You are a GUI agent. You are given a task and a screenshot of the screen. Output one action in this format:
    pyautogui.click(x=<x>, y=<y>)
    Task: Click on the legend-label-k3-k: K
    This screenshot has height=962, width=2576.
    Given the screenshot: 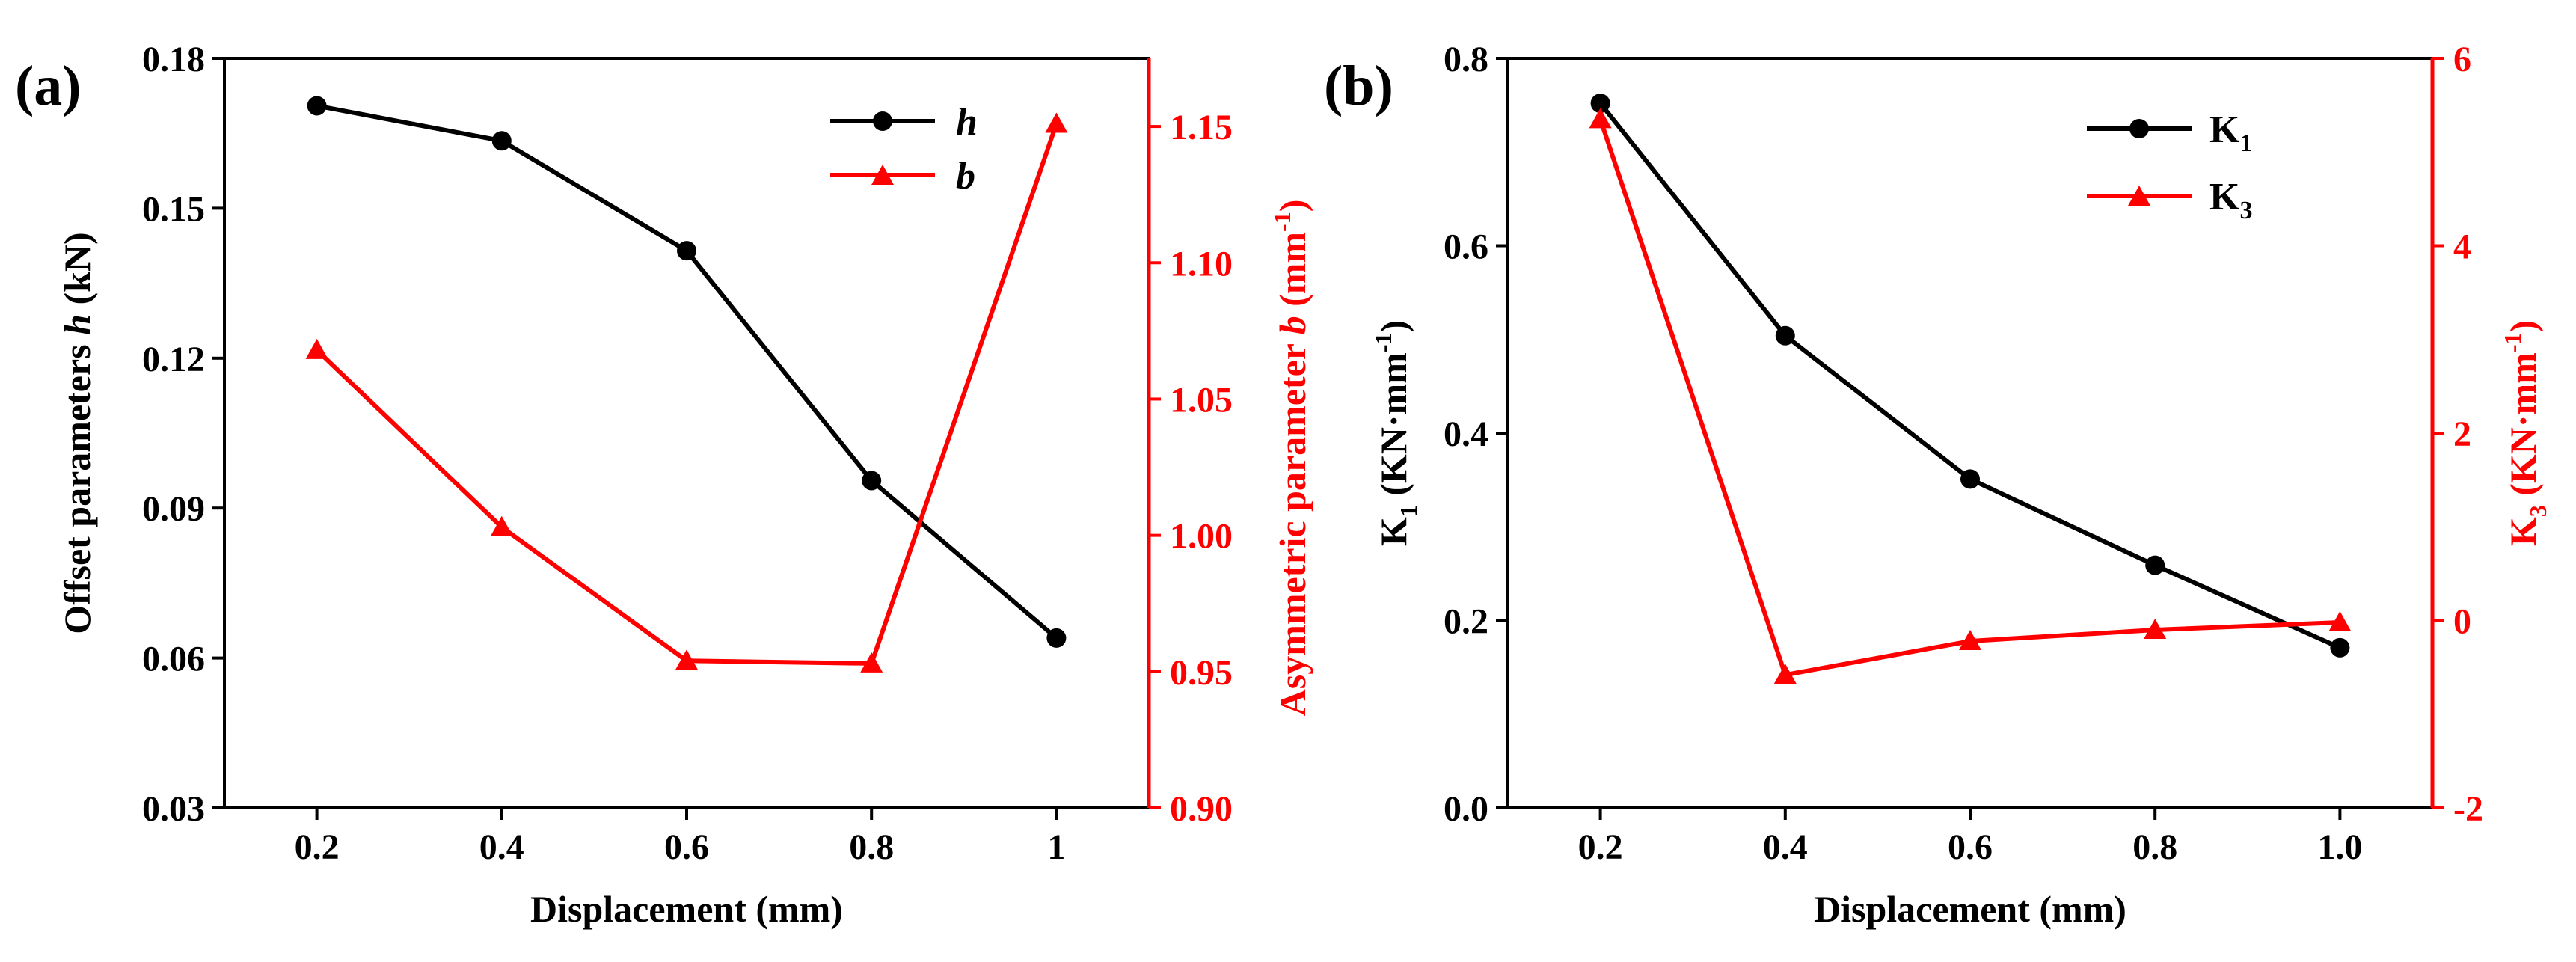 What is the action you would take?
    pyautogui.click(x=2224, y=197)
    